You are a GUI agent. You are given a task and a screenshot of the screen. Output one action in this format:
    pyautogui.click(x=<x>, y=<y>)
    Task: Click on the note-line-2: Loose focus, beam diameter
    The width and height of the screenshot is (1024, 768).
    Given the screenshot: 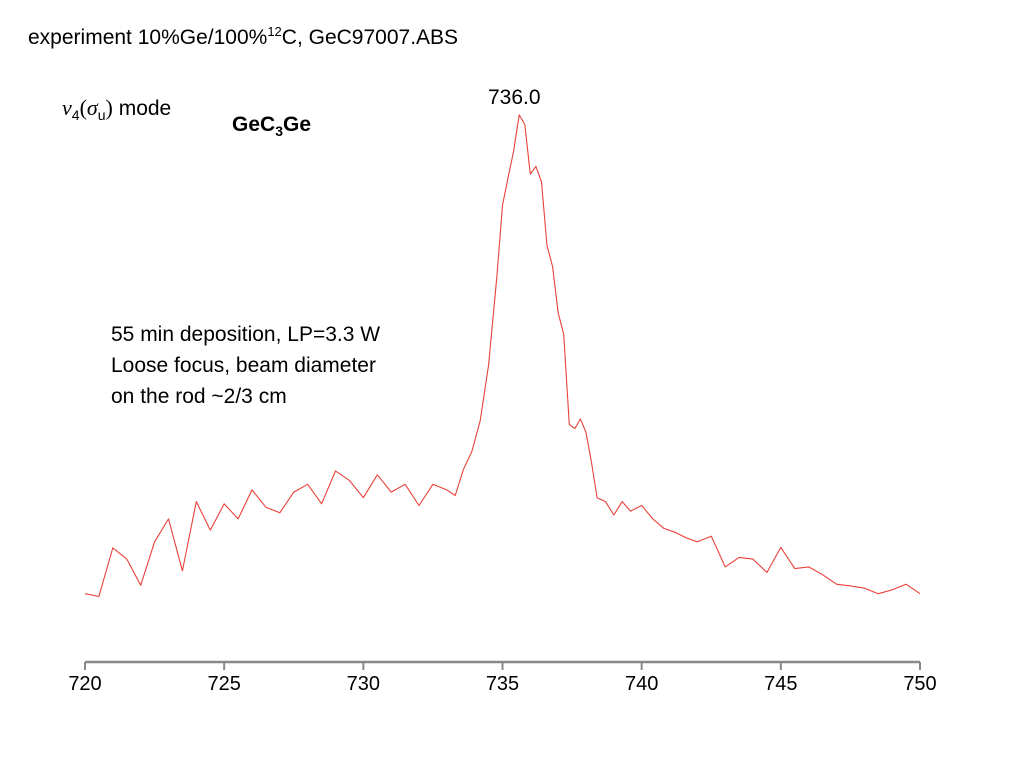 What is the action you would take?
    pyautogui.click(x=243, y=365)
    